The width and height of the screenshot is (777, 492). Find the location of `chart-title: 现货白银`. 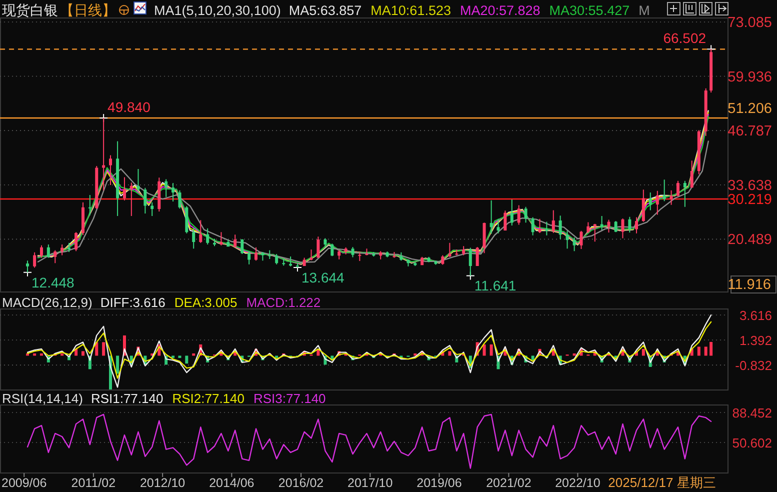

chart-title: 现货白银 is located at coordinates (30, 10).